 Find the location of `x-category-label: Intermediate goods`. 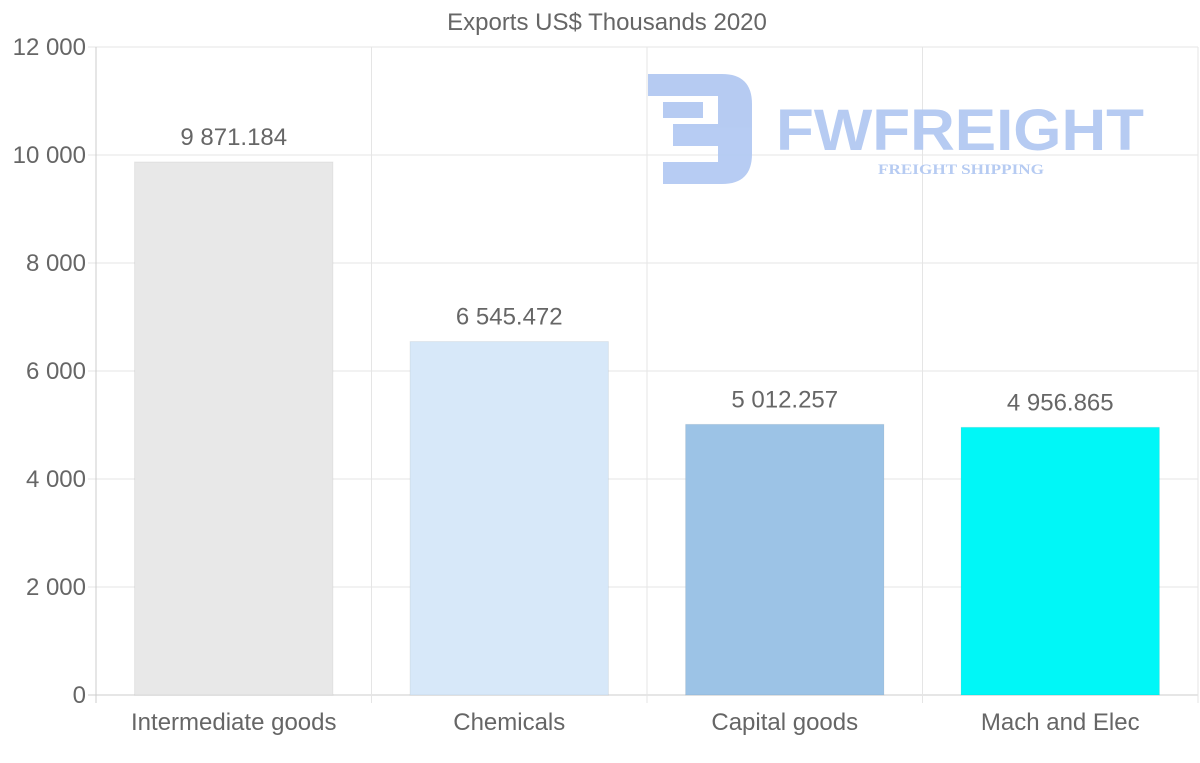

x-category-label: Intermediate goods is located at coordinates (233, 722).